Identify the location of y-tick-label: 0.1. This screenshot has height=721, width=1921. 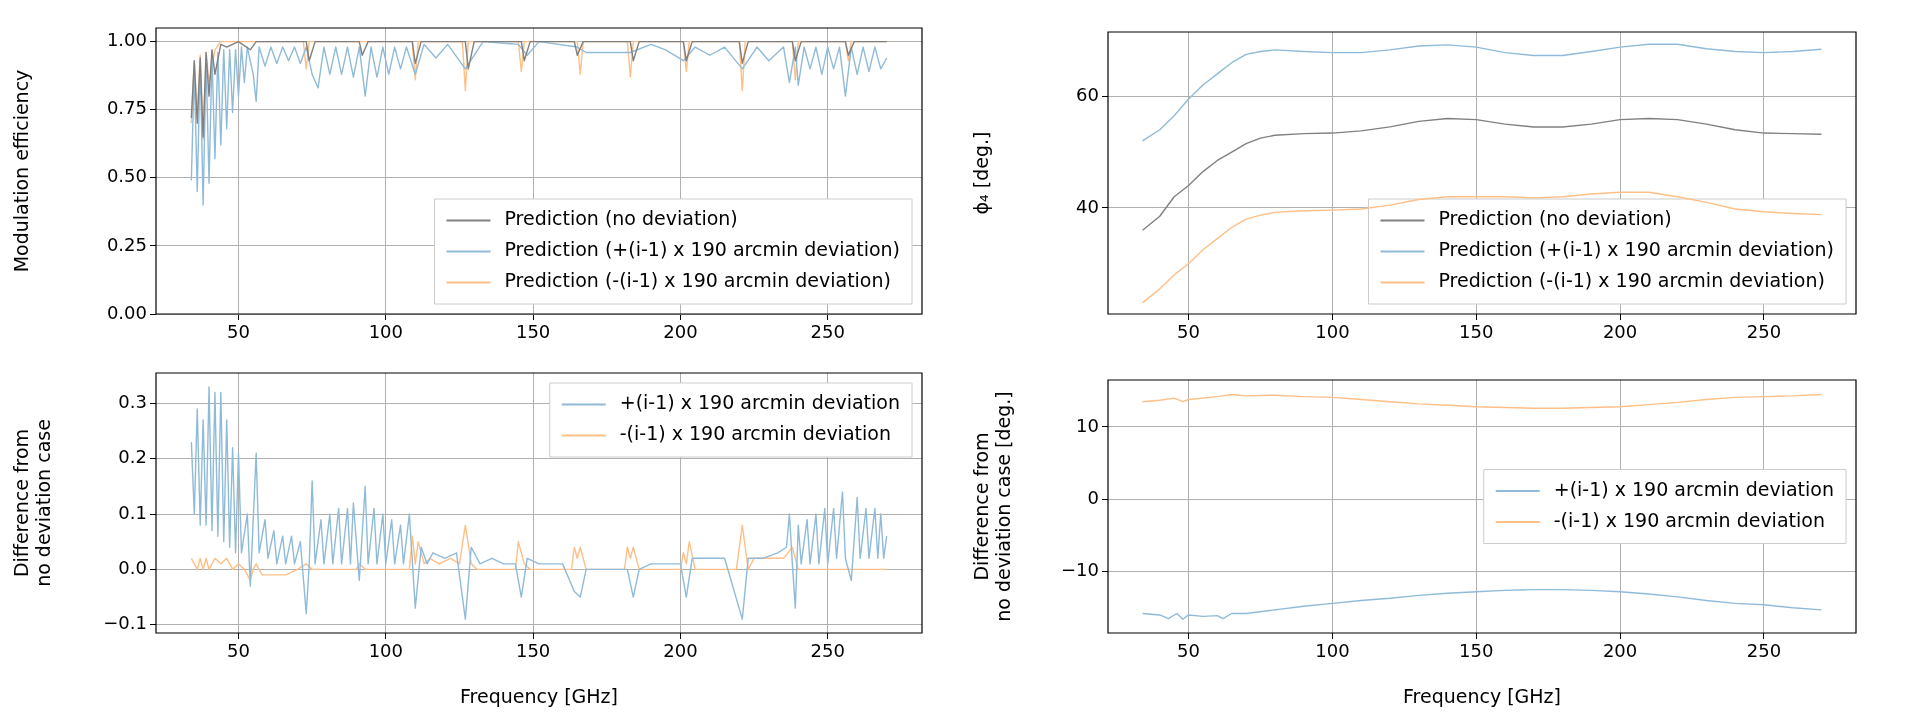
(132, 512).